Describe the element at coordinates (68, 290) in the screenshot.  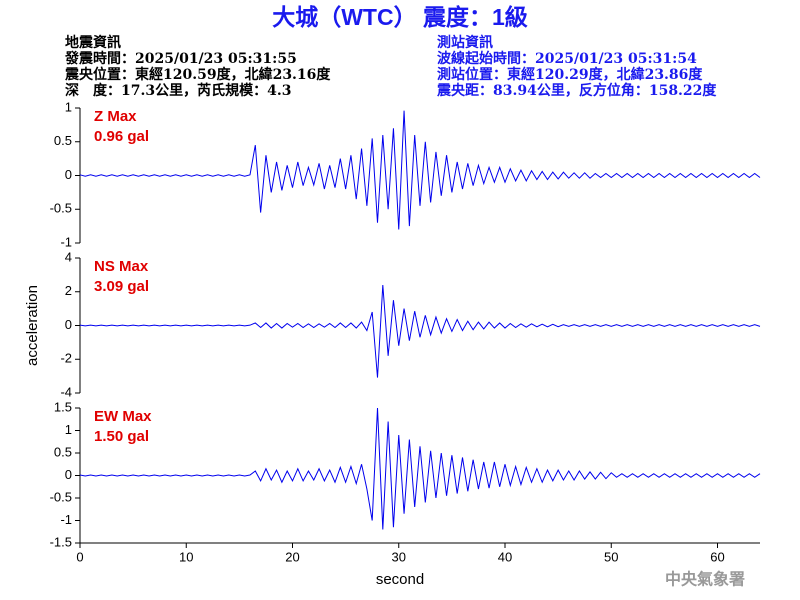
I see `y-tick-label: 2` at that location.